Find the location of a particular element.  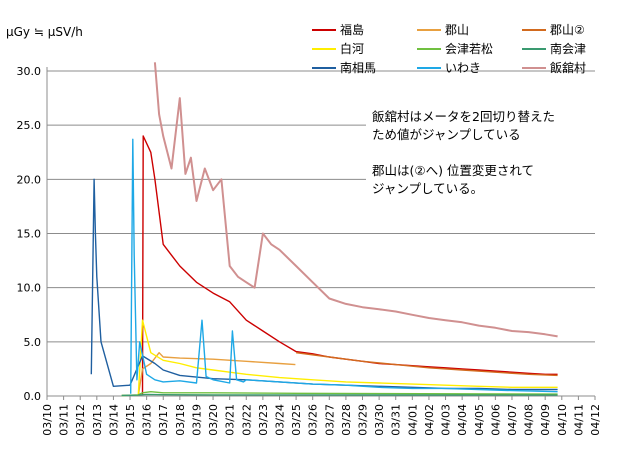

legend-label: 白河 is located at coordinates (352, 48).